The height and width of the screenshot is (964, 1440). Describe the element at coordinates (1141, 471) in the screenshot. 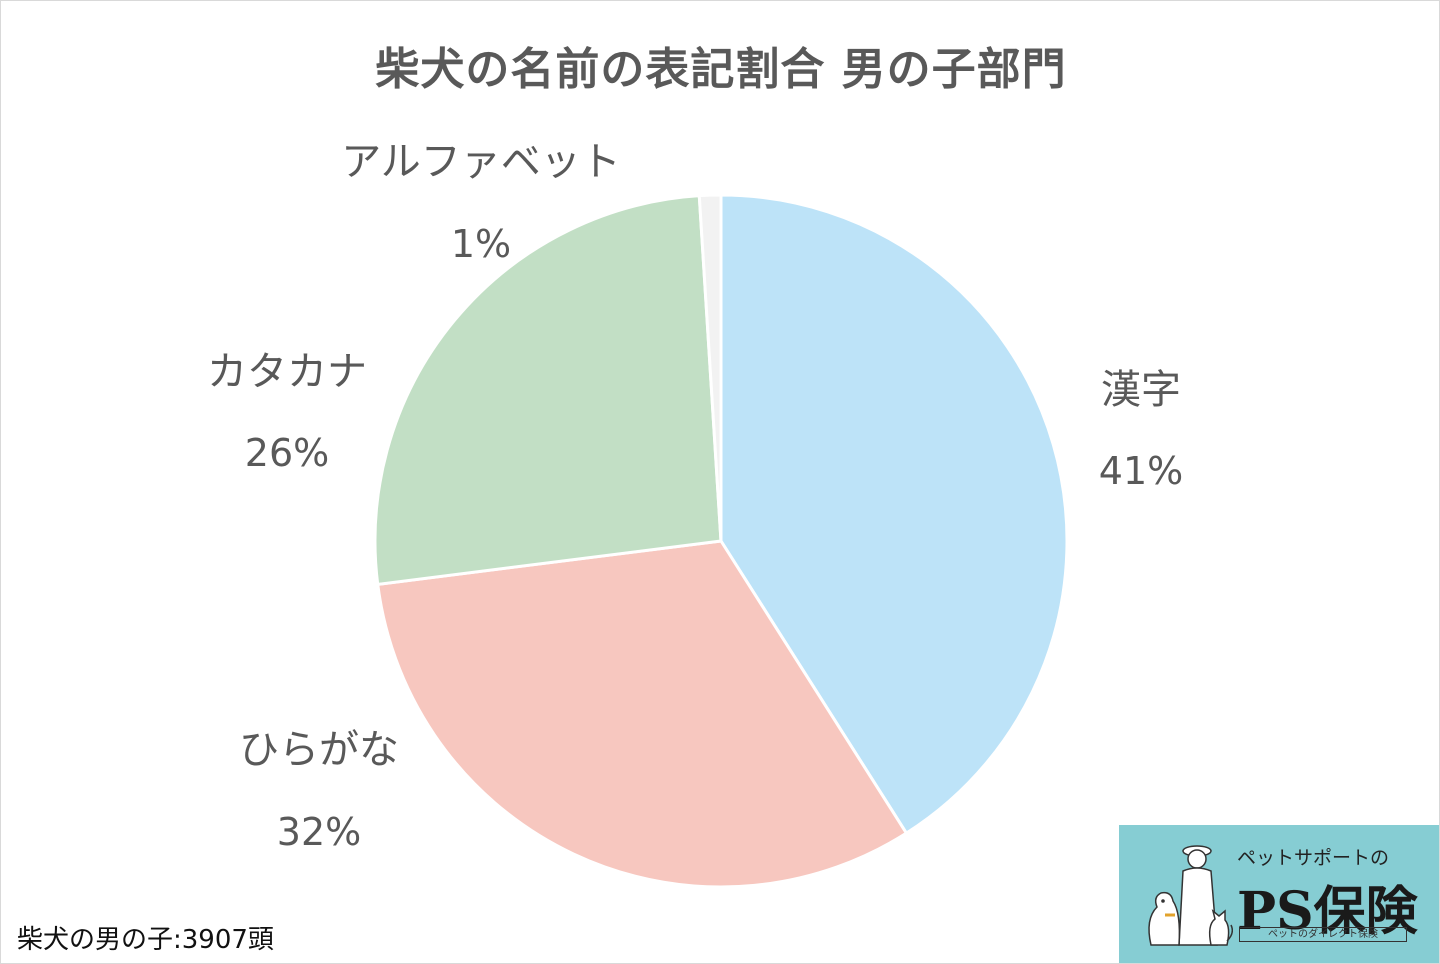

I see `slice-percent-kanji: 41%` at that location.